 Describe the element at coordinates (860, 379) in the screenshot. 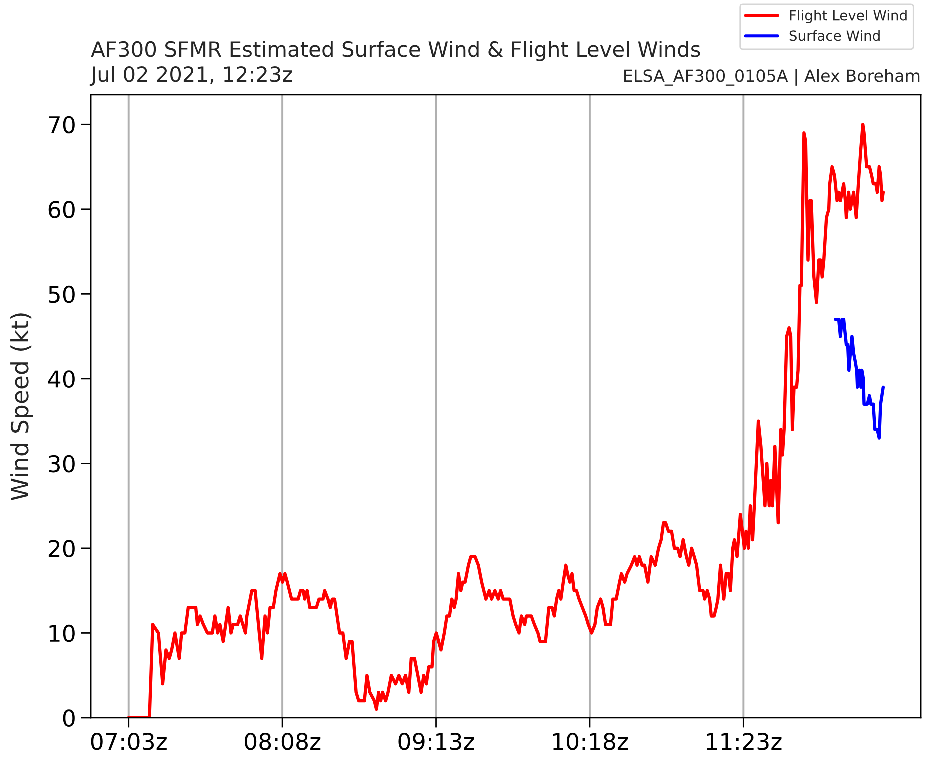

I see `line-series` at that location.